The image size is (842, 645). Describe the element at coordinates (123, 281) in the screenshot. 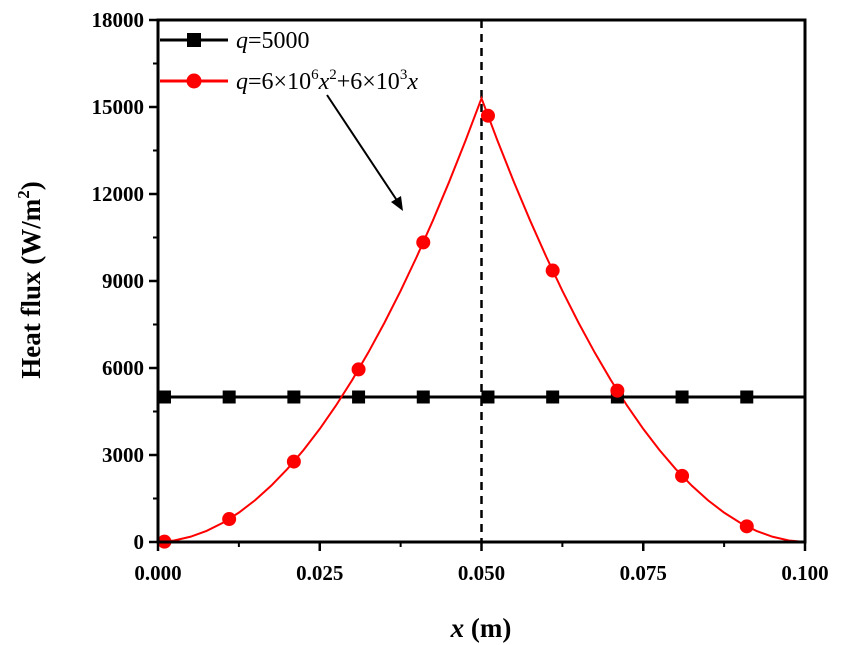

I see `y-tick-label: 9000` at that location.